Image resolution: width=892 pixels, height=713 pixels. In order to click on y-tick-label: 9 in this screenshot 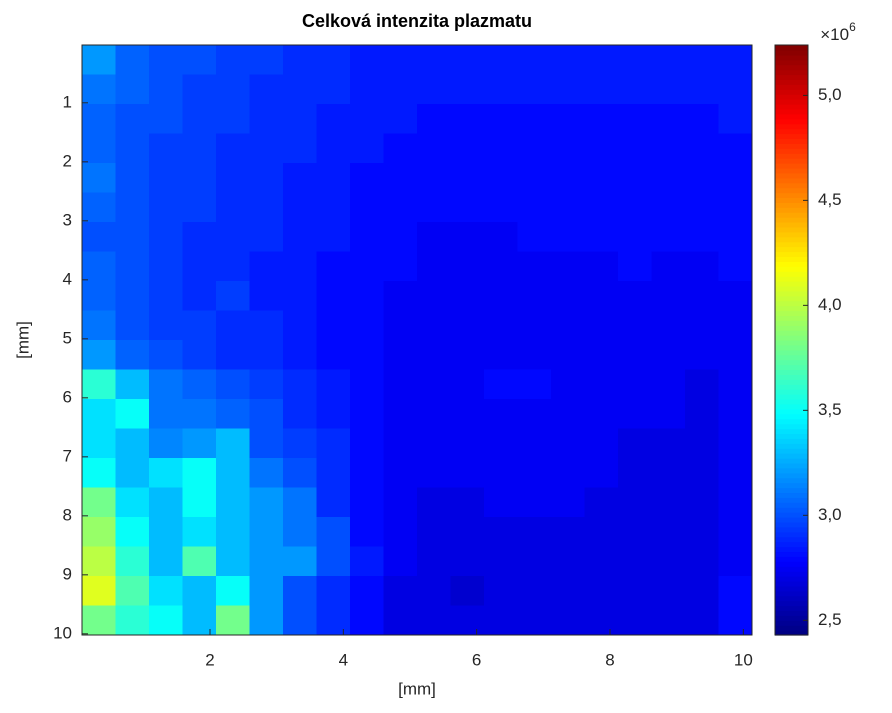, I will do `click(67, 573)`.